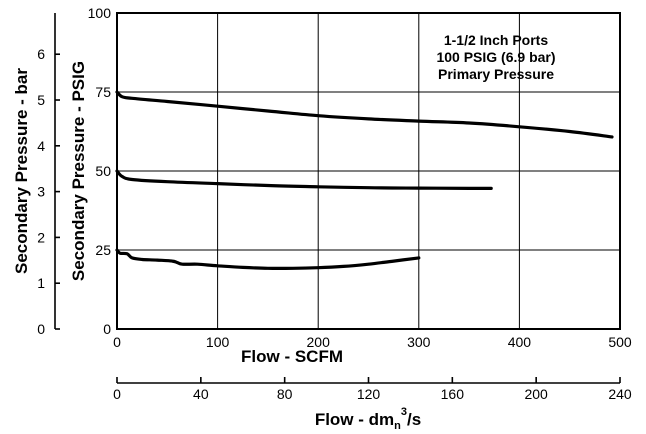  Describe the element at coordinates (285, 394) in the screenshot. I see `dm3-tick-2: 80` at that location.